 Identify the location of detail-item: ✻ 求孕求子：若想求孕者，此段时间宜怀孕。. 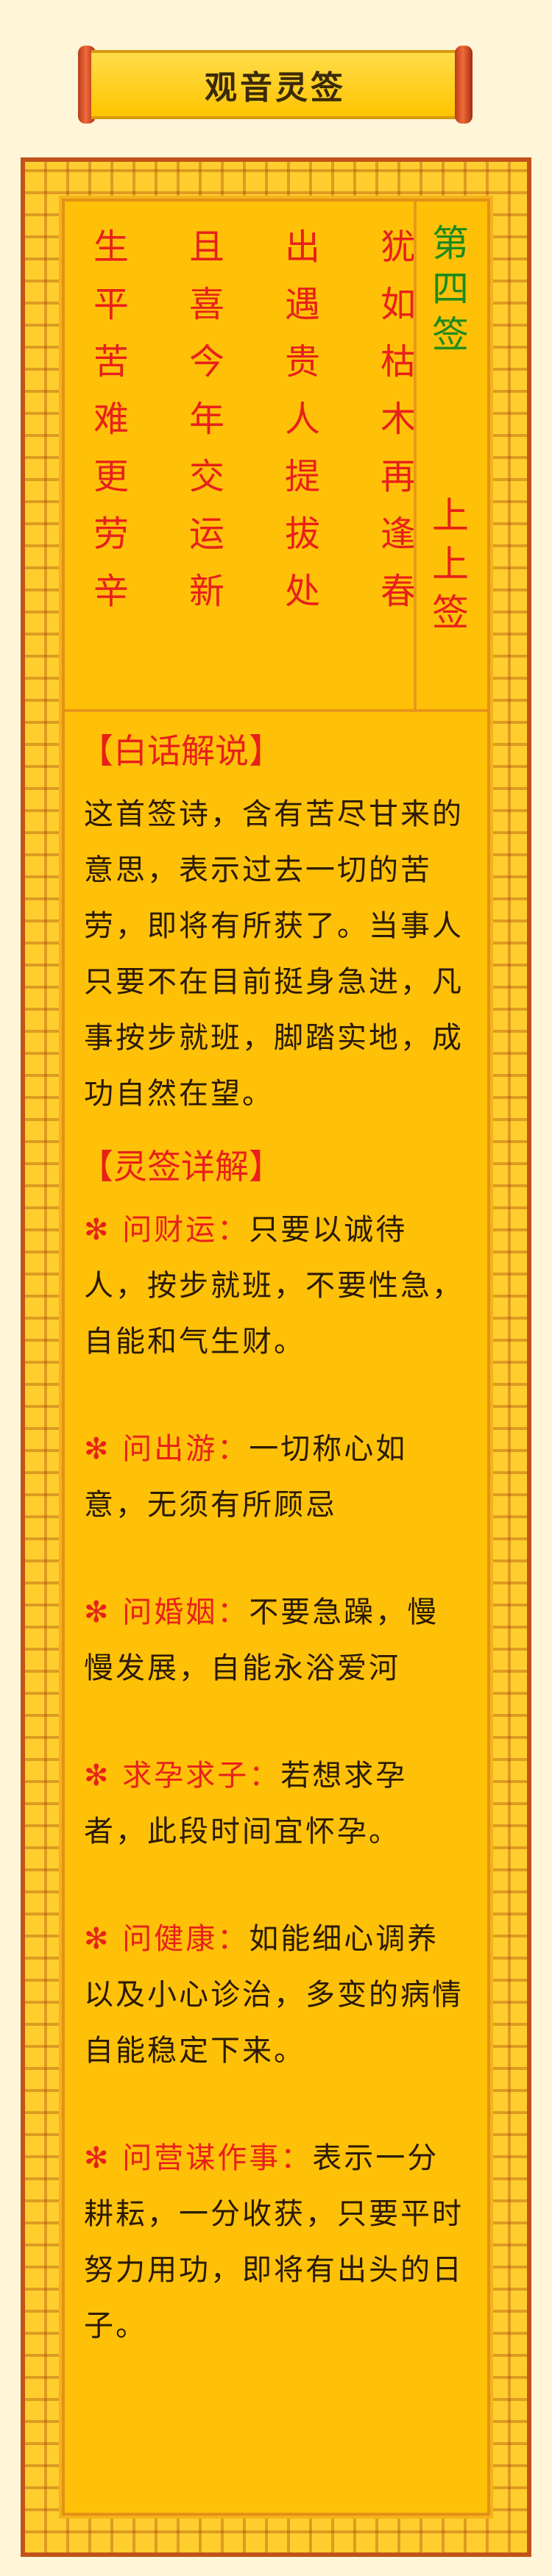
(276, 1804).